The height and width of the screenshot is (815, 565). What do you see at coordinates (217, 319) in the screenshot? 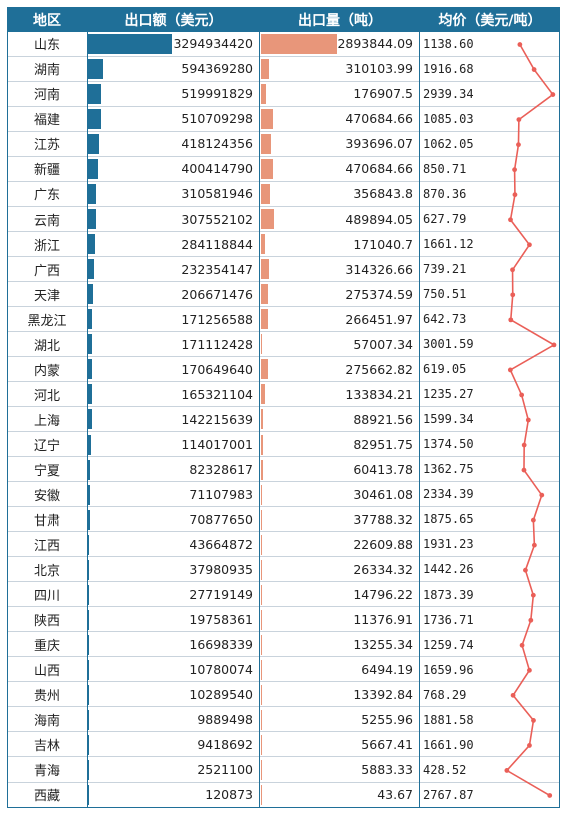
I see `value-cell: 171256588` at bounding box center [217, 319].